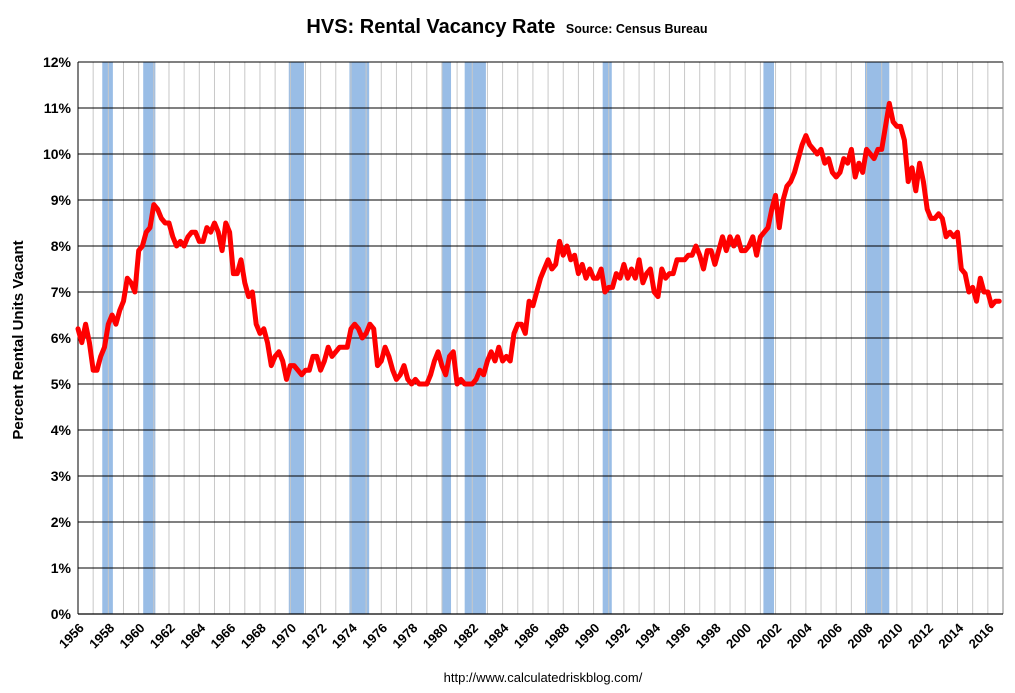  I want to click on y-tick-label: 8%, so click(61, 246).